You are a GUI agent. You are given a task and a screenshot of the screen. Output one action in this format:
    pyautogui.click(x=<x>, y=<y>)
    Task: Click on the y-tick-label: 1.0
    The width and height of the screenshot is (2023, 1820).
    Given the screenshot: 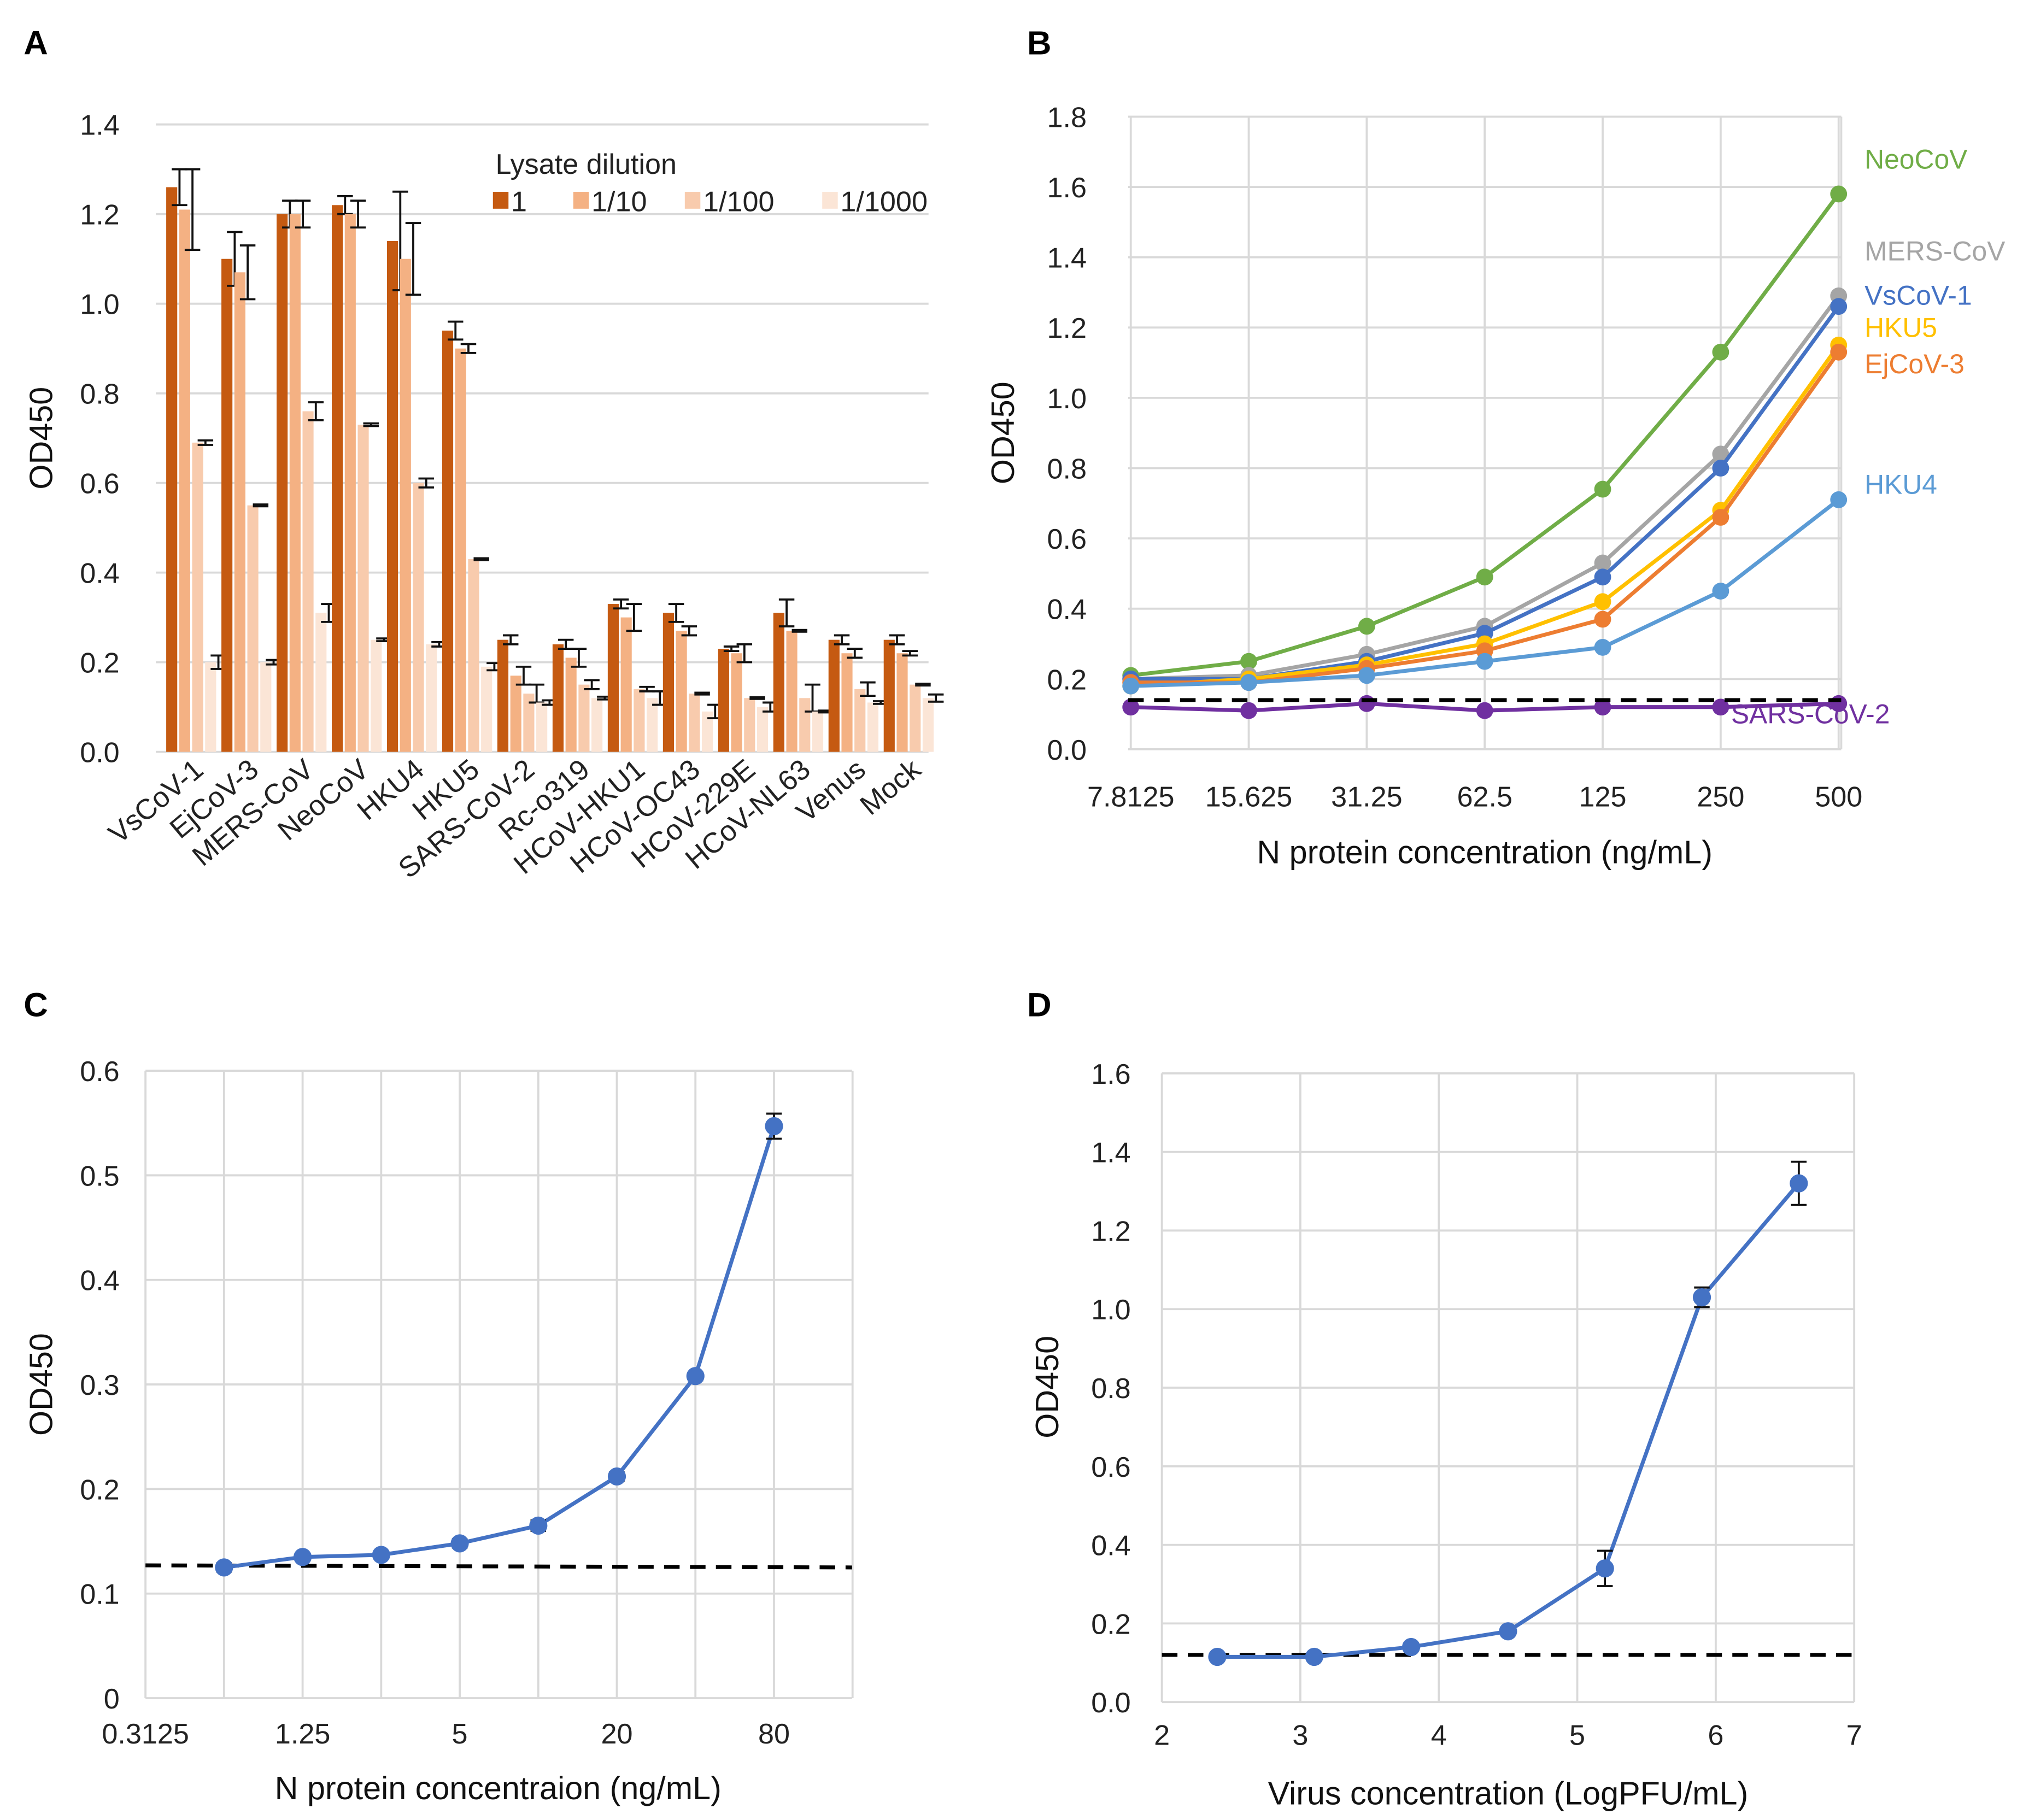 What is the action you would take?
    pyautogui.click(x=1067, y=399)
    